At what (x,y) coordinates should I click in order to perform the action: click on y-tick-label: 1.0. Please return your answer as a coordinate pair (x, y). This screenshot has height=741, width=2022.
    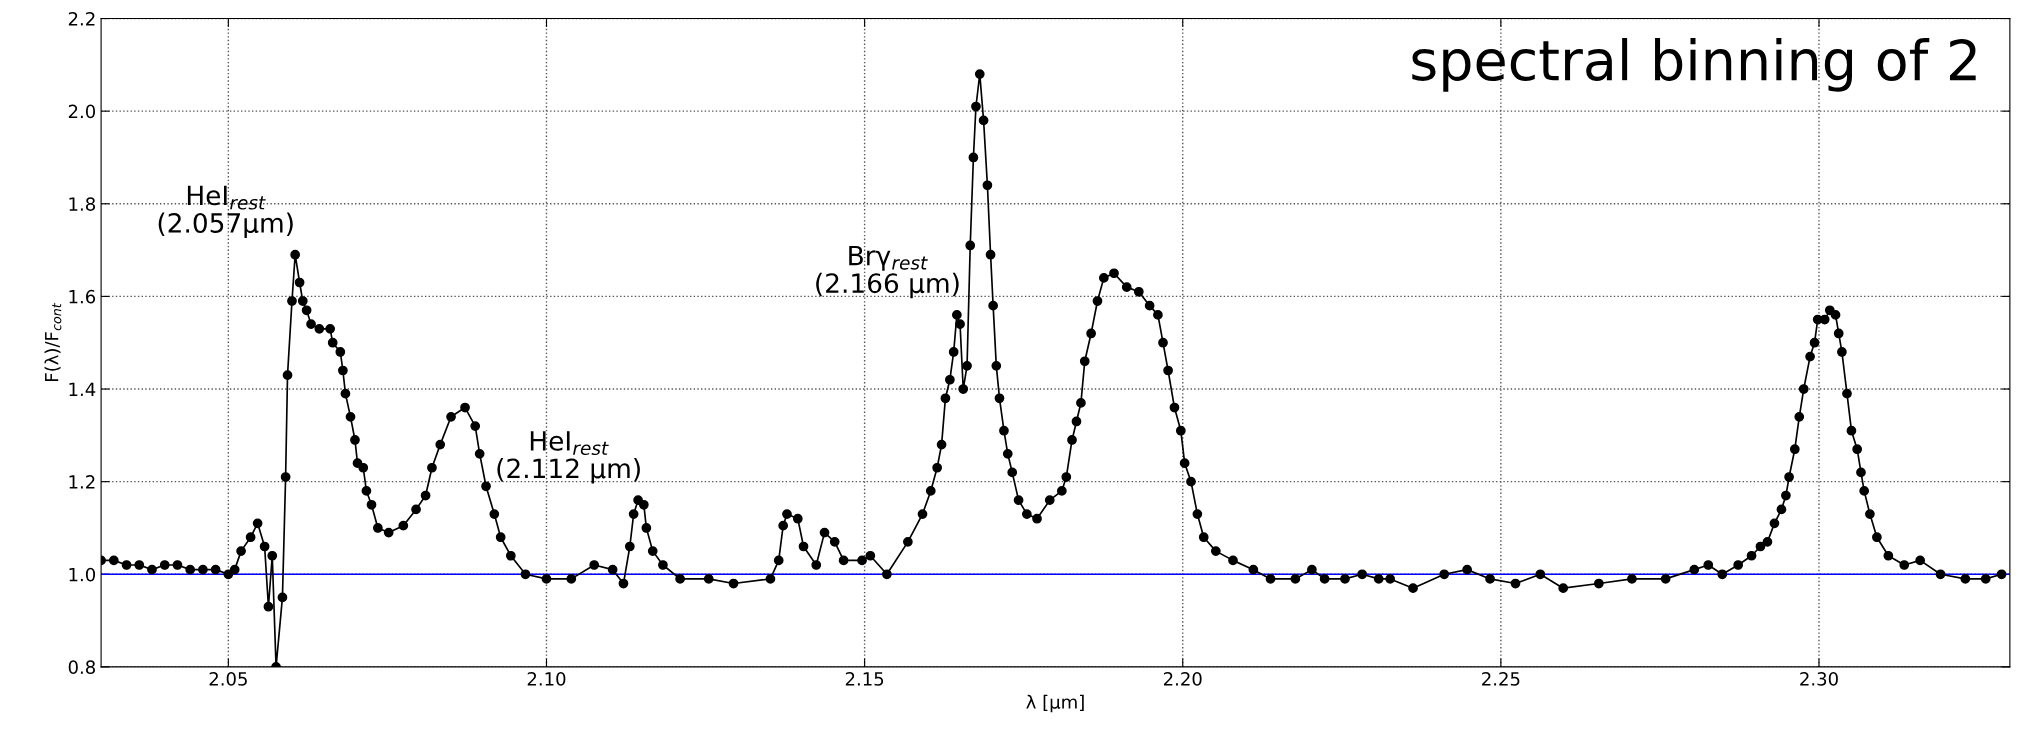
    Looking at the image, I should click on (82, 574).